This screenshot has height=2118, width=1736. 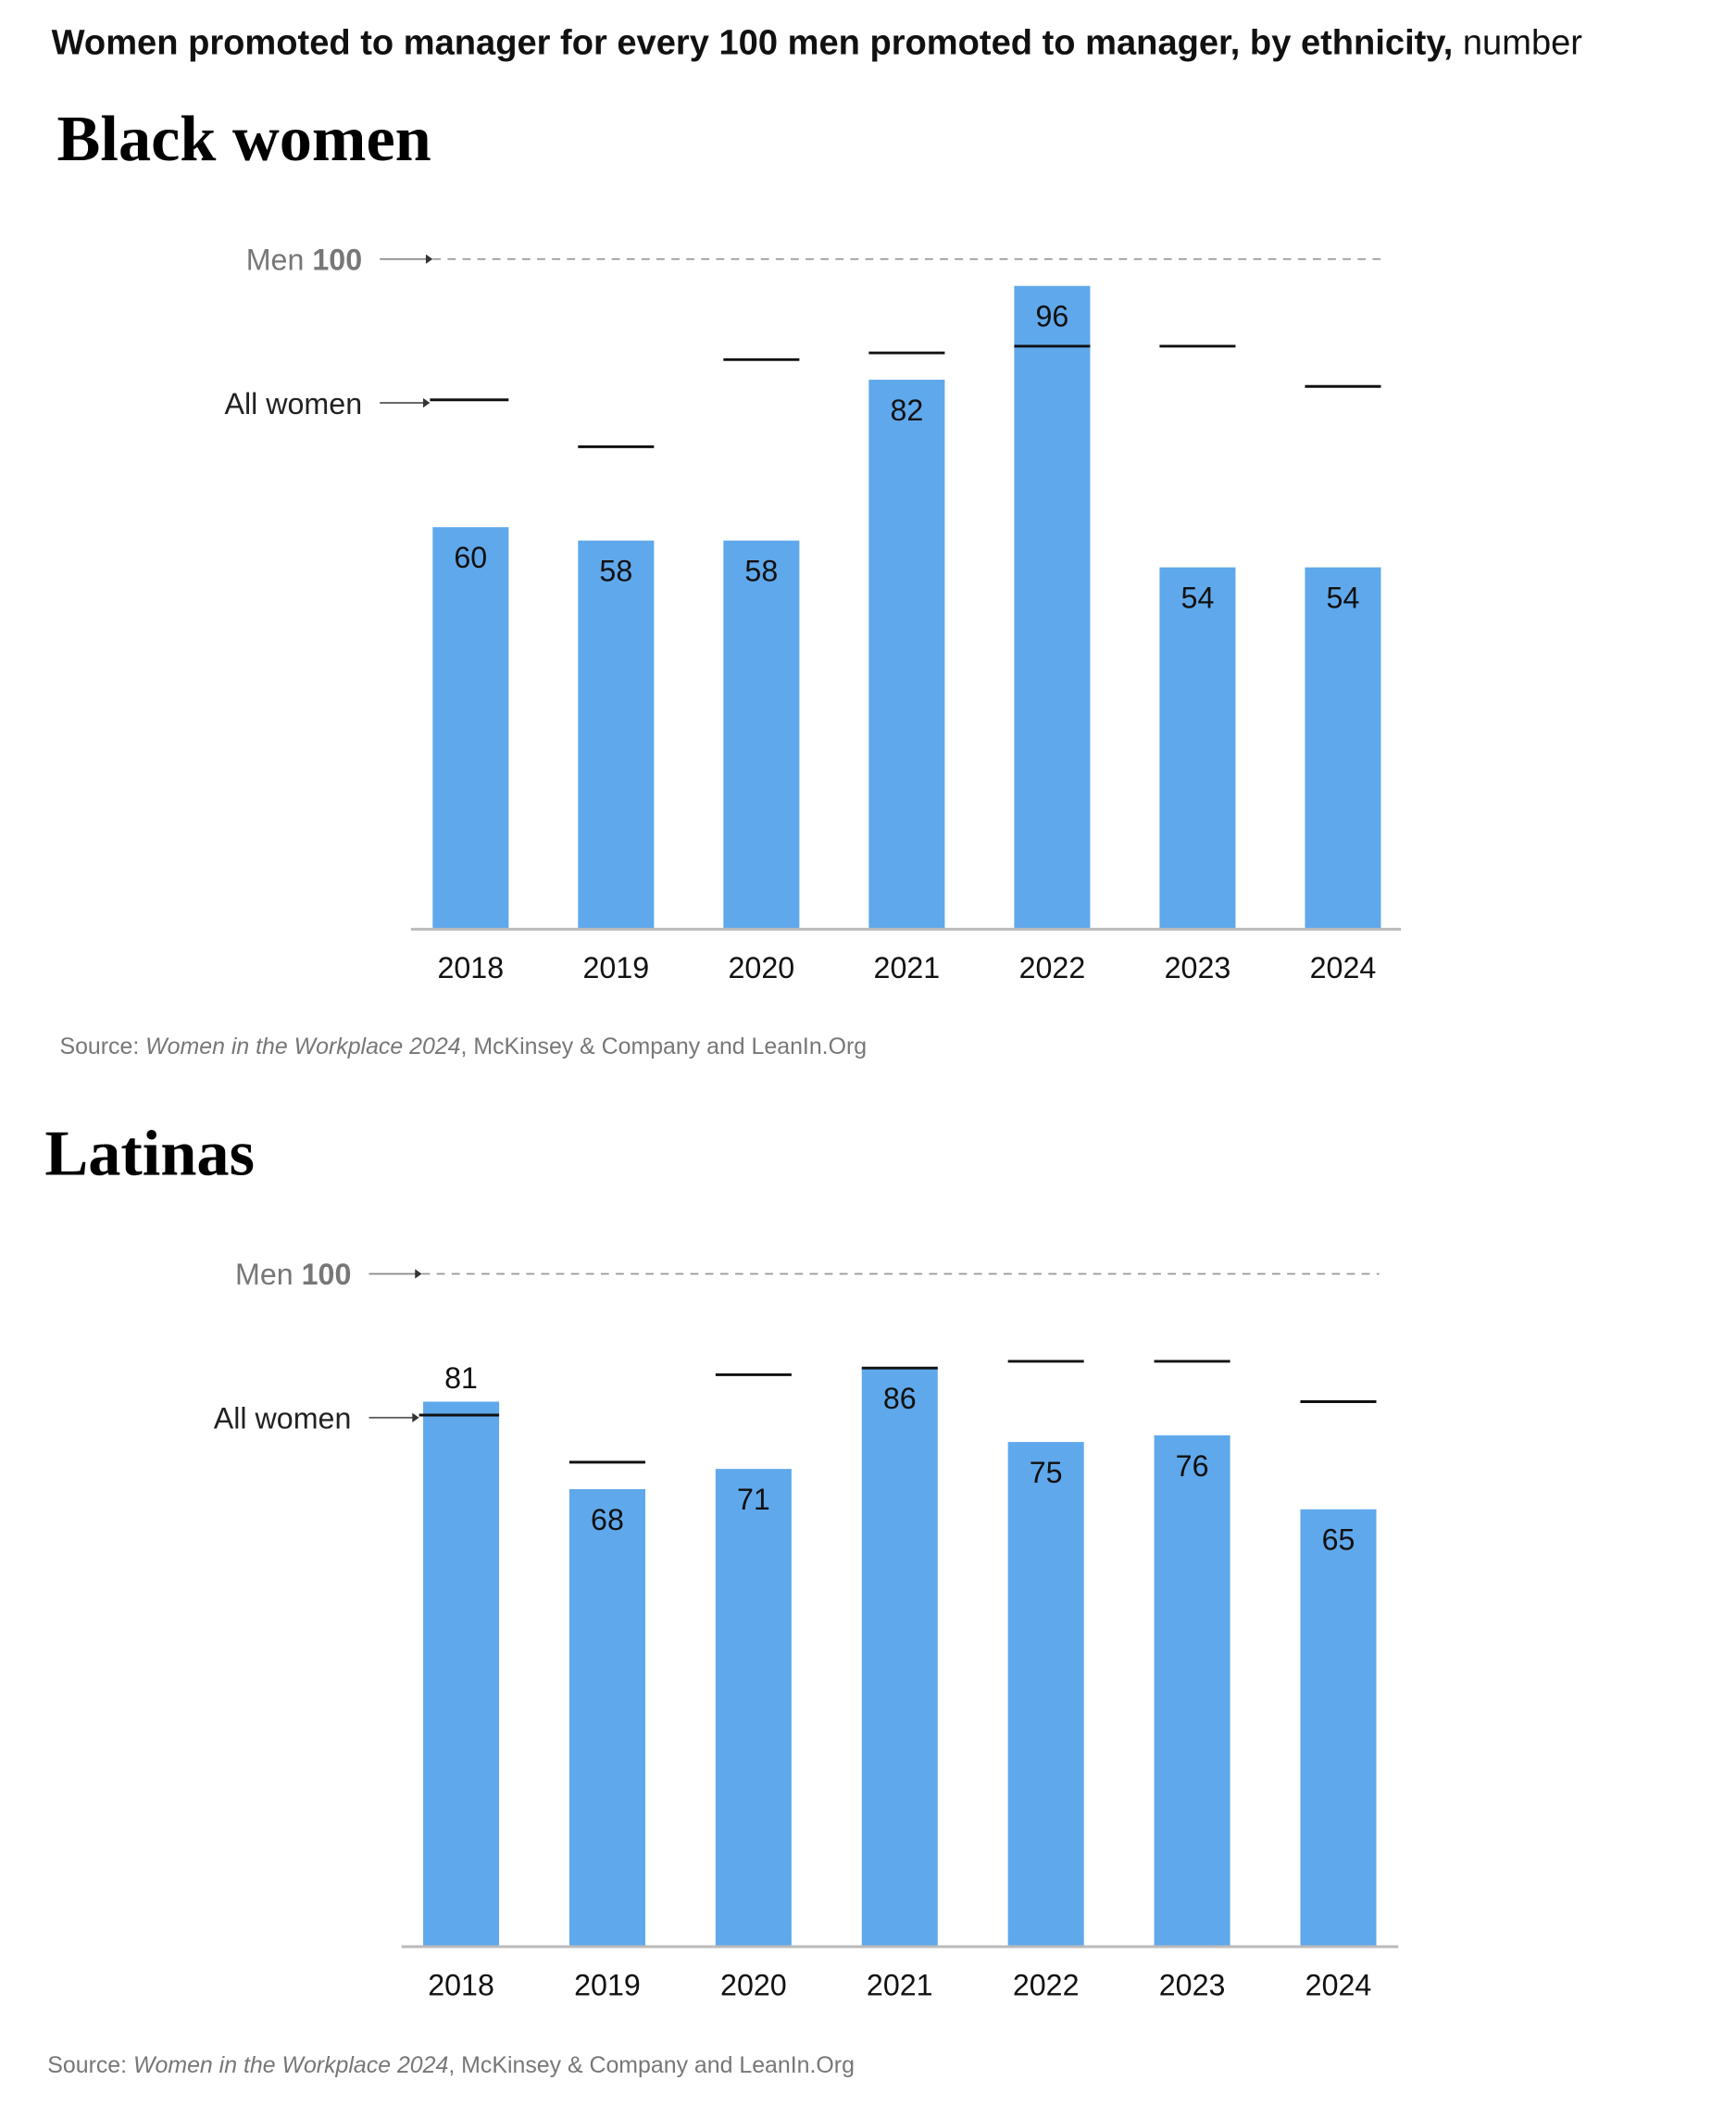 I want to click on value-label: 65, so click(x=1338, y=1540).